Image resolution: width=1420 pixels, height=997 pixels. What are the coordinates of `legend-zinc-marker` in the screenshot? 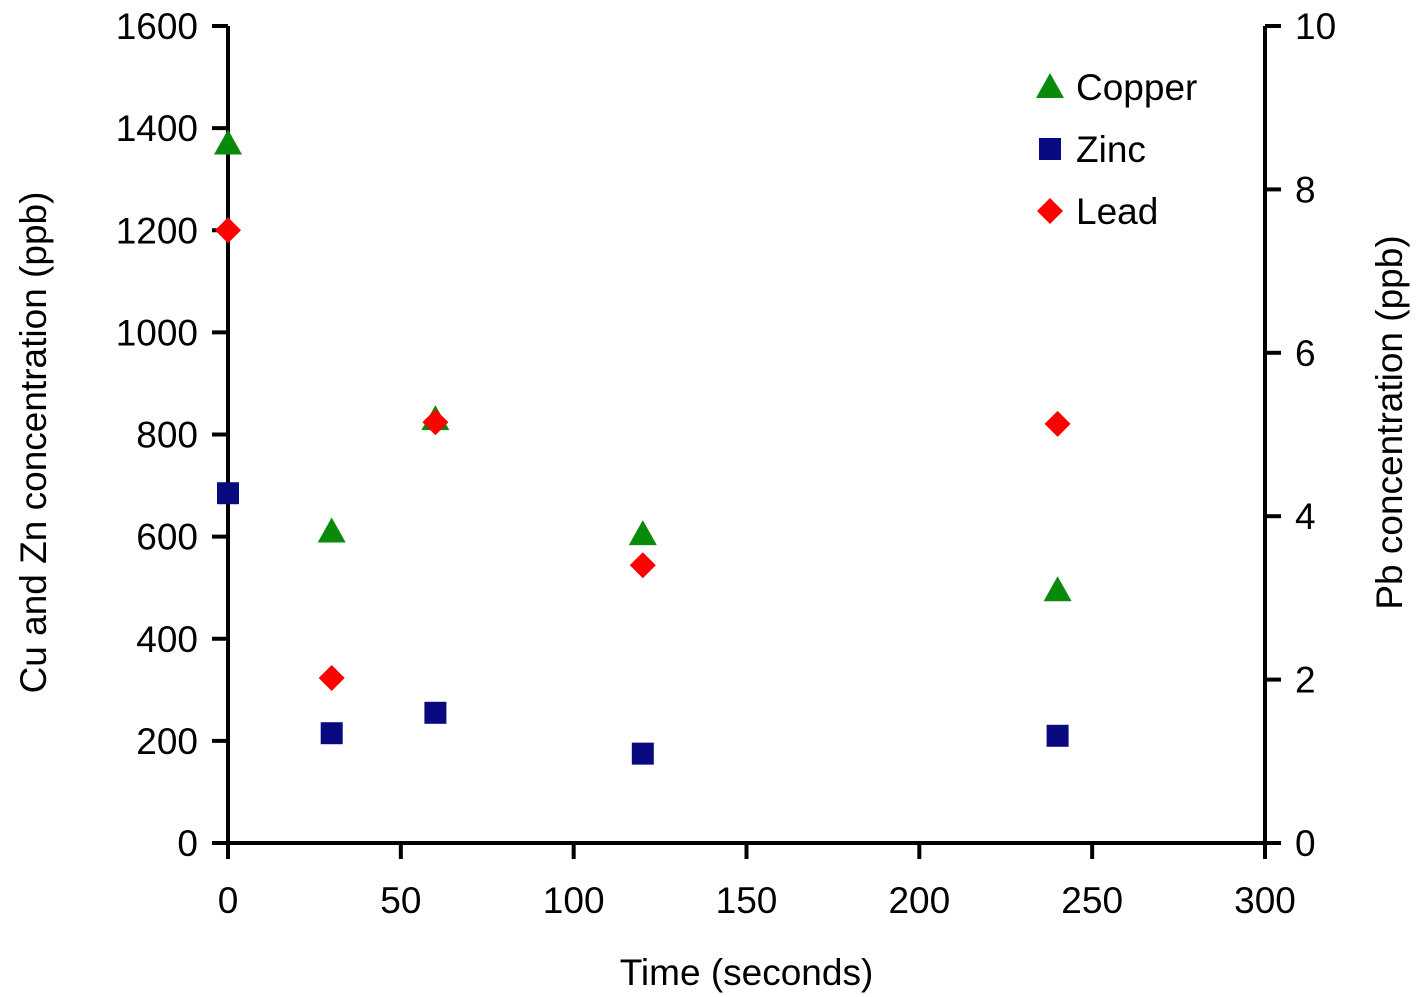 It's located at (1050, 149).